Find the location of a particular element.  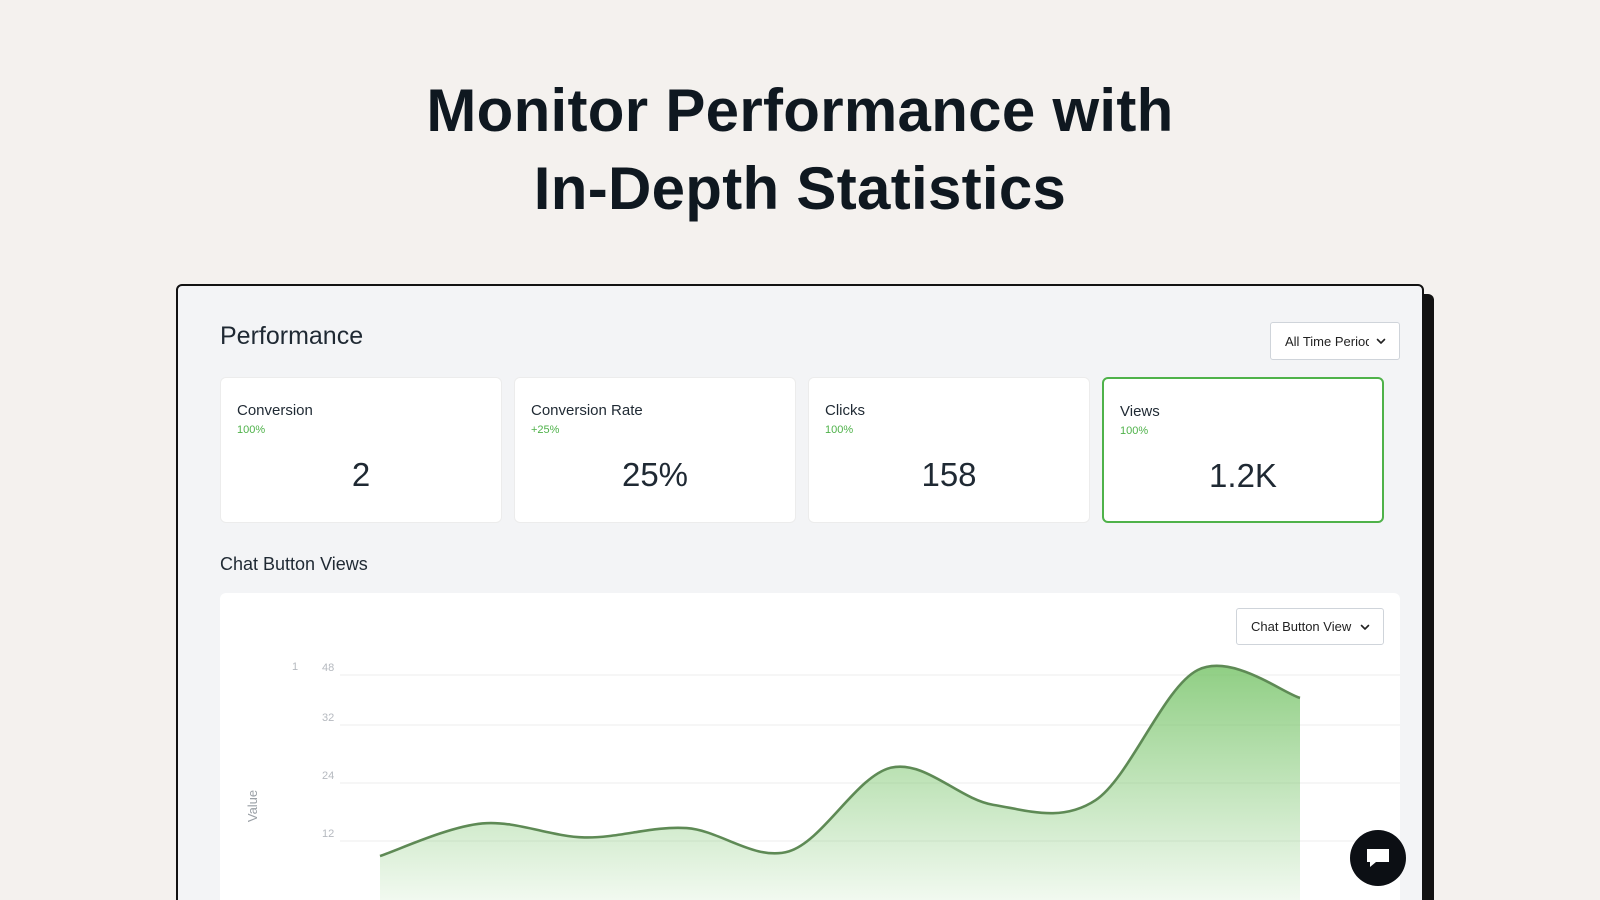

stat-value: 1.2K is located at coordinates (1243, 475).